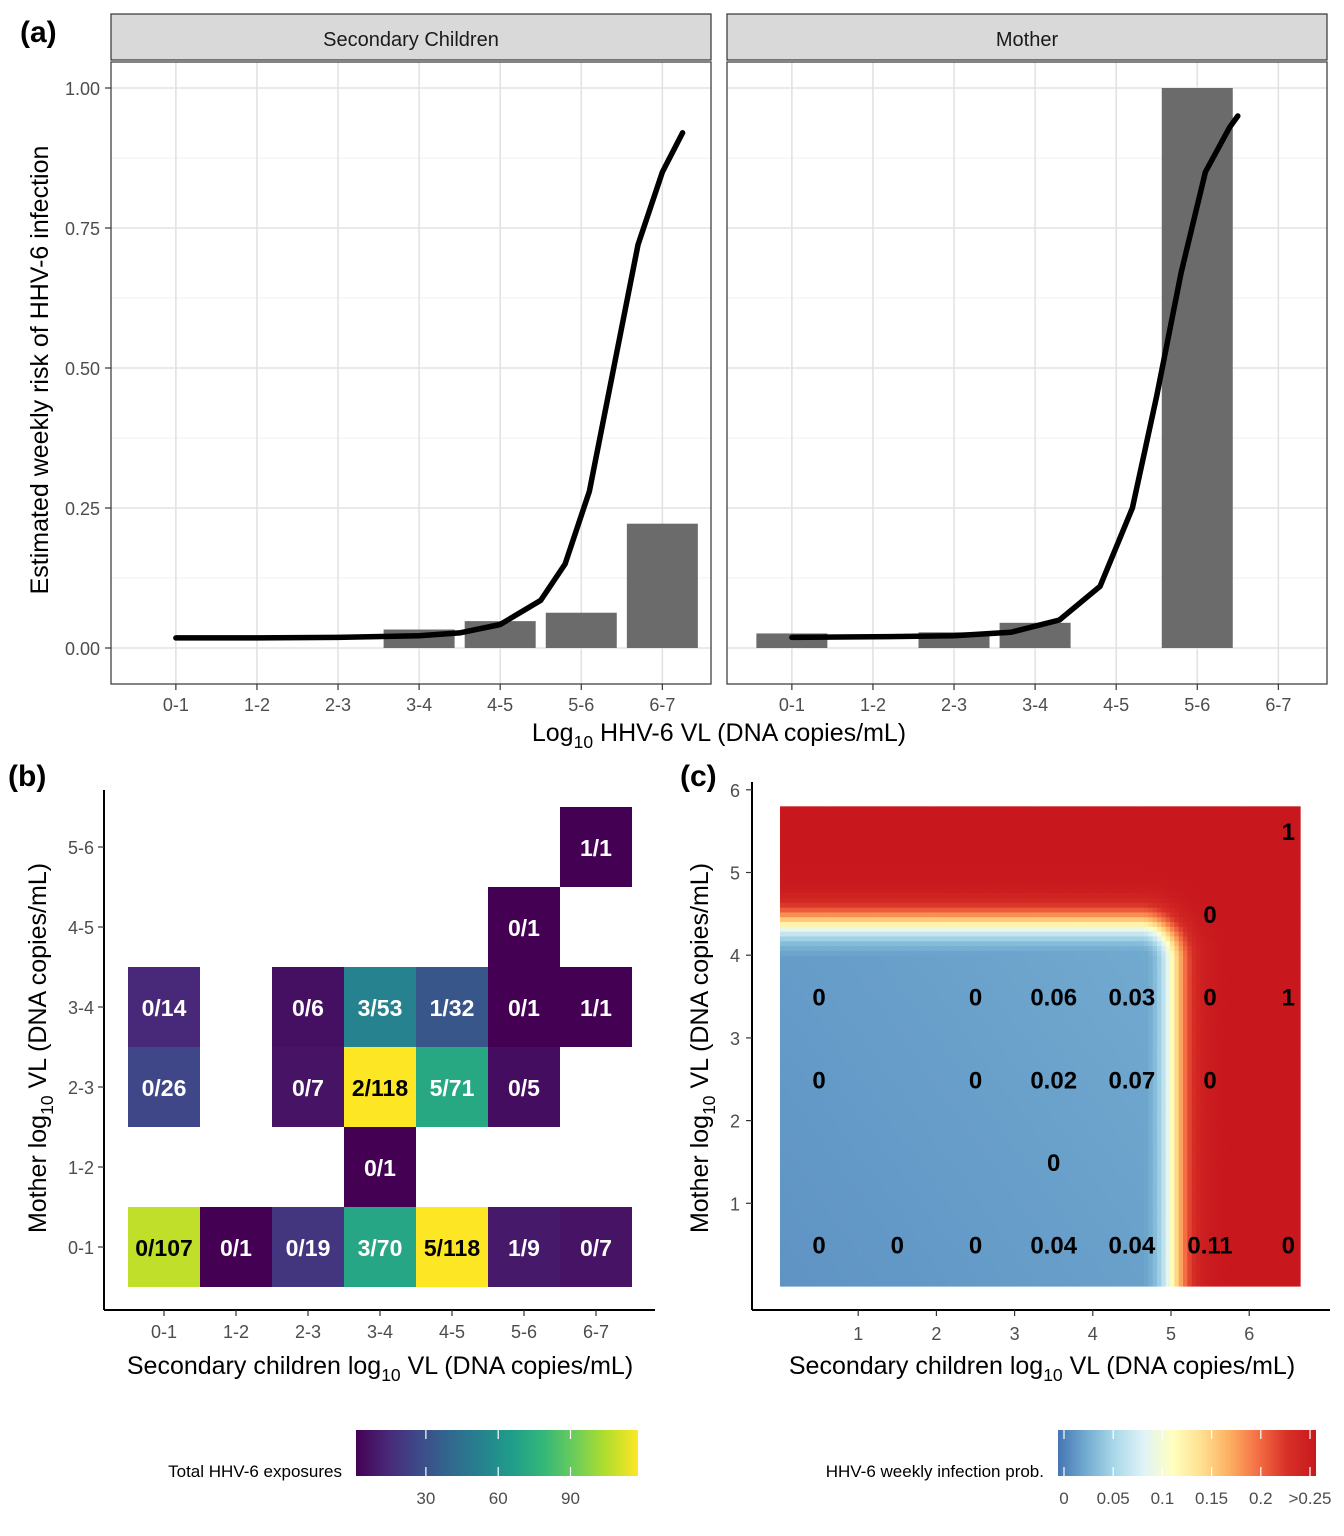 This screenshot has width=1344, height=1536. I want to click on heatmap-cell-2-3-2-3: 0/7, so click(308, 1087).